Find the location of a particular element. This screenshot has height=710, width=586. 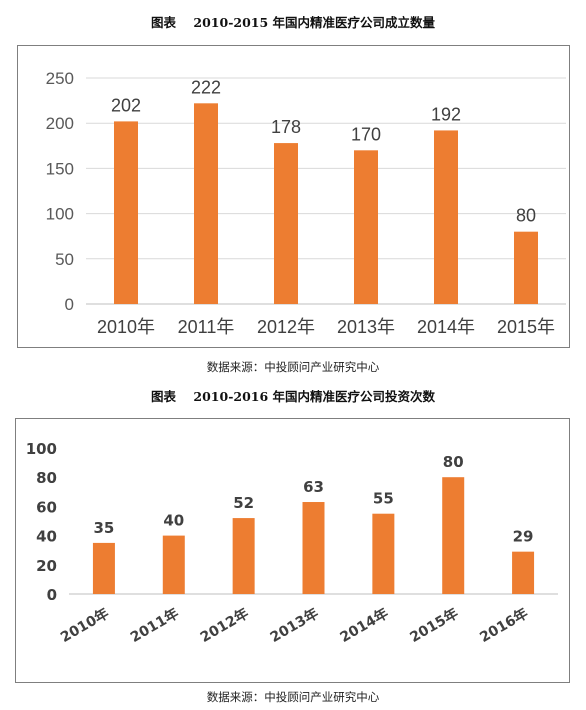

chart1-y-tick-label: 150 is located at coordinates (60, 168).